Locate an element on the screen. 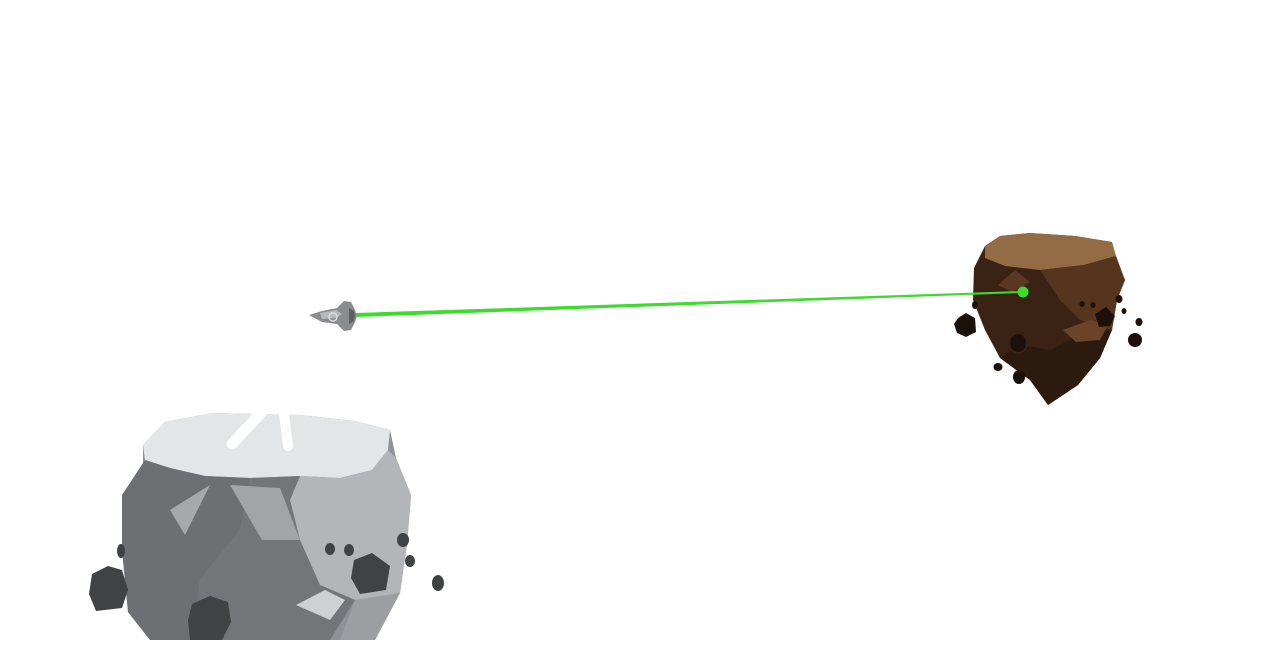 This screenshot has height=647, width=1280. spaceship-cockpit is located at coordinates (333, 317).